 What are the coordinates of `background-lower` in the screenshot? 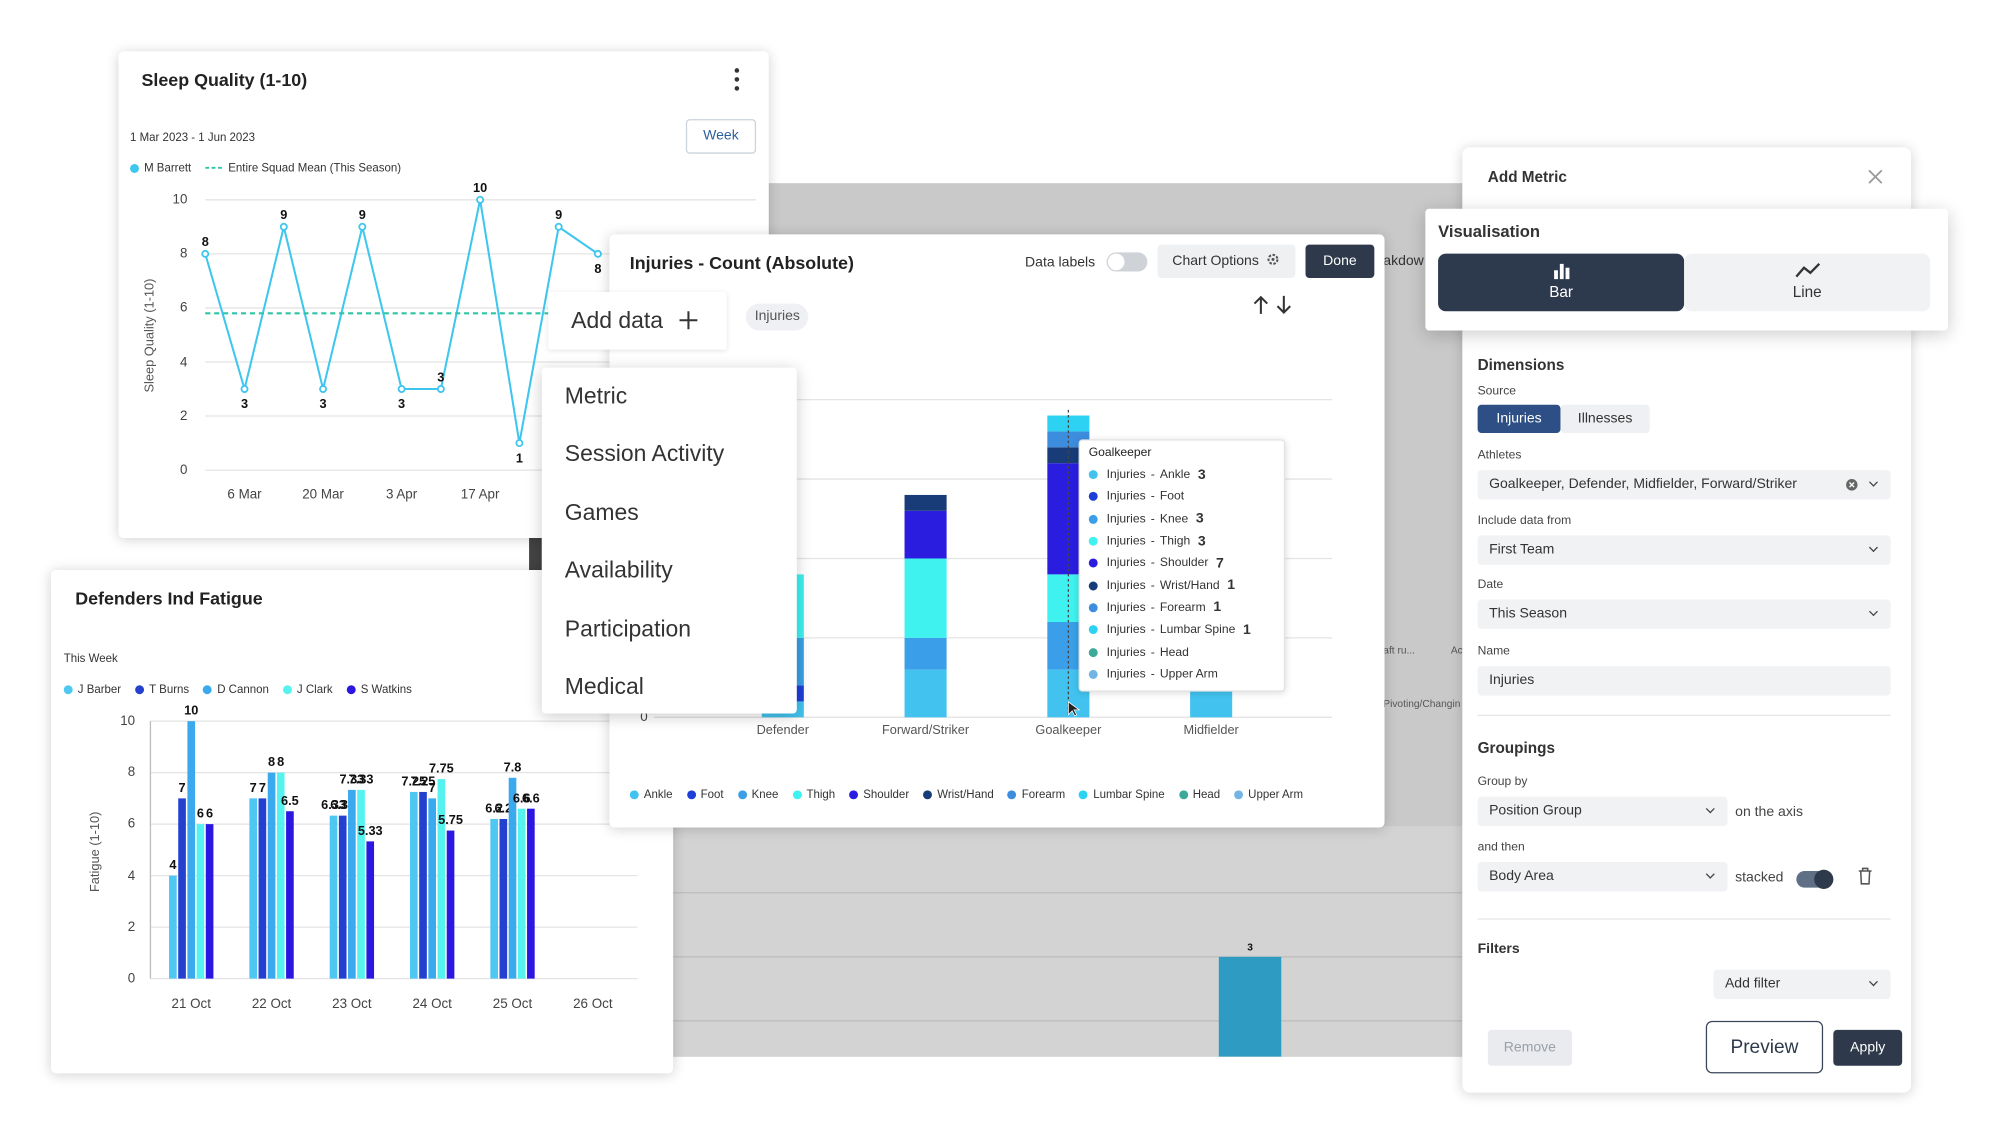 It's located at (1039, 941).